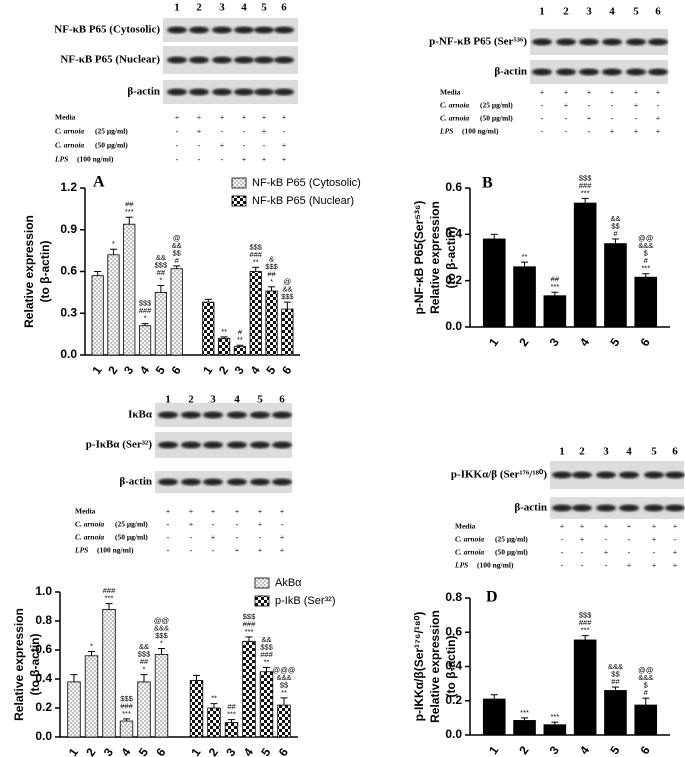 The image size is (685, 757). What do you see at coordinates (161, 643) in the screenshot?
I see `significance-label: *` at bounding box center [161, 643].